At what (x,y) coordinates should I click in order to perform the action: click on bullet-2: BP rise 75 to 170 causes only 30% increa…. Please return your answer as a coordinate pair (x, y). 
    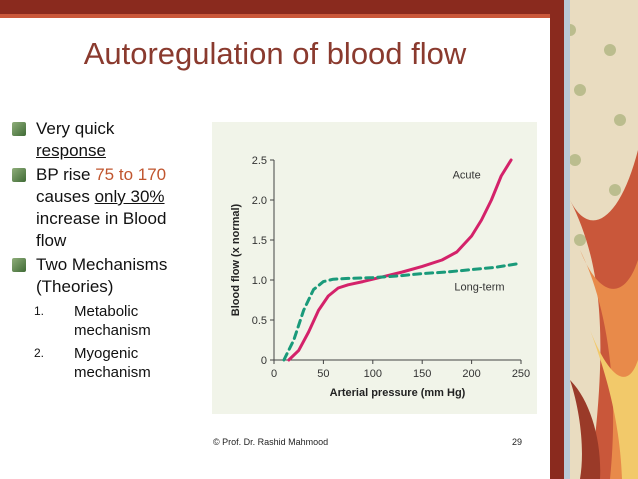
    Looking at the image, I should click on (112, 208).